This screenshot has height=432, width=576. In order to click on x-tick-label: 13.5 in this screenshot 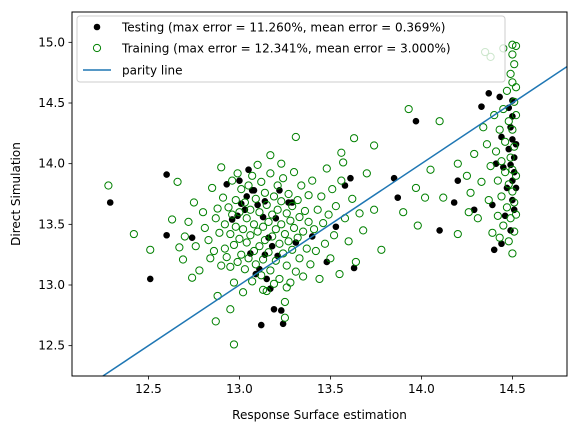, I will do `click(330, 389)`.